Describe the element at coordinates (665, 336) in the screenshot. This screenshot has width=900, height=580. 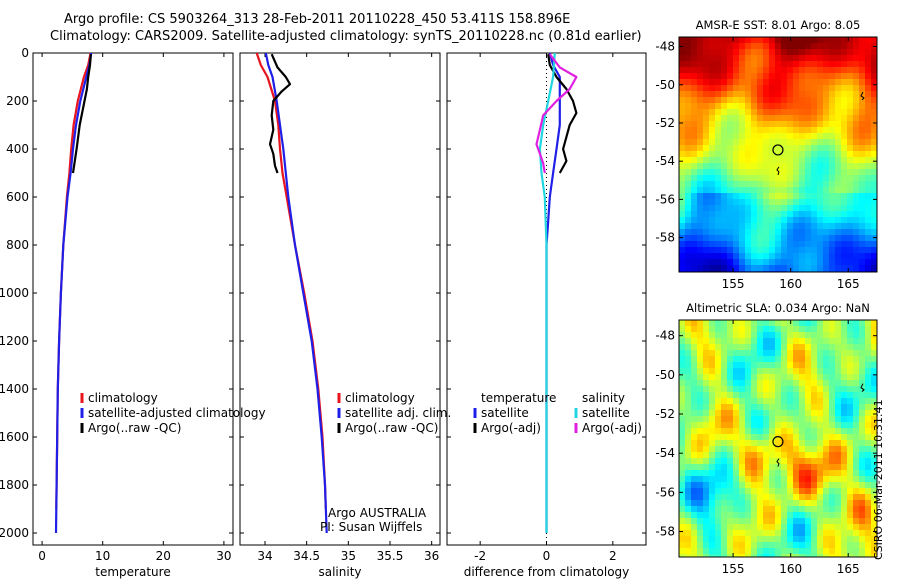
I see `sla-map-lat-label: -48` at that location.